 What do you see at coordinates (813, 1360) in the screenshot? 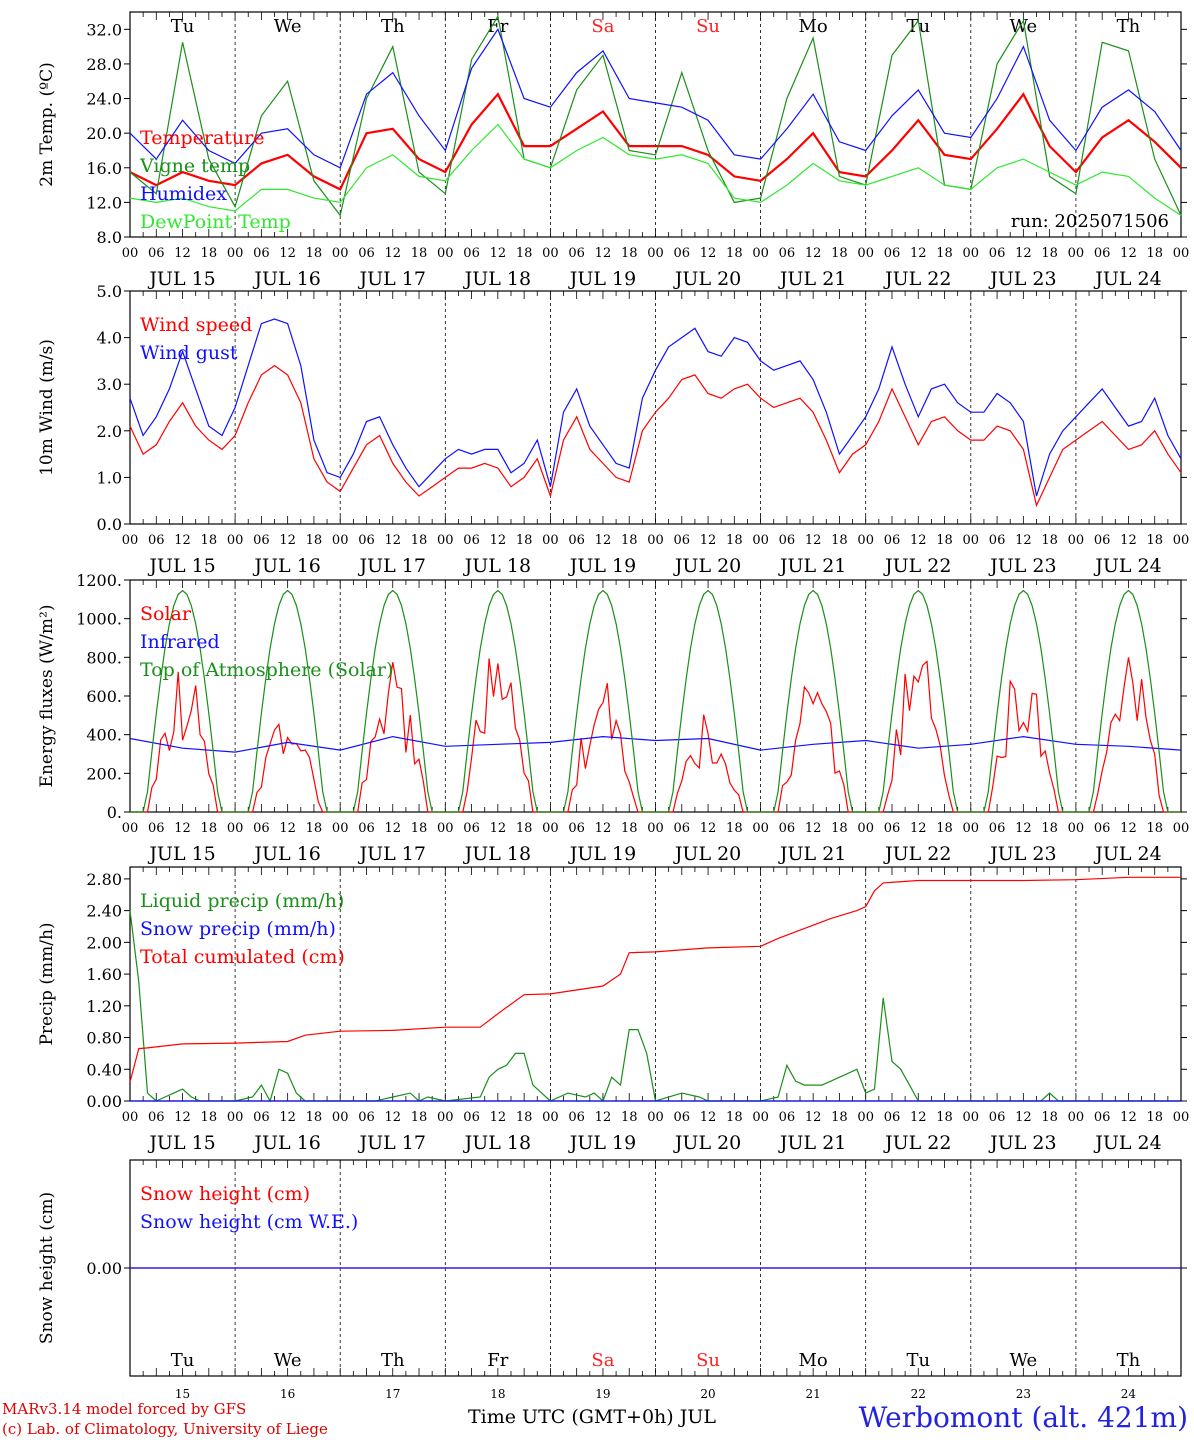
I see `weekday-label: Mo` at bounding box center [813, 1360].